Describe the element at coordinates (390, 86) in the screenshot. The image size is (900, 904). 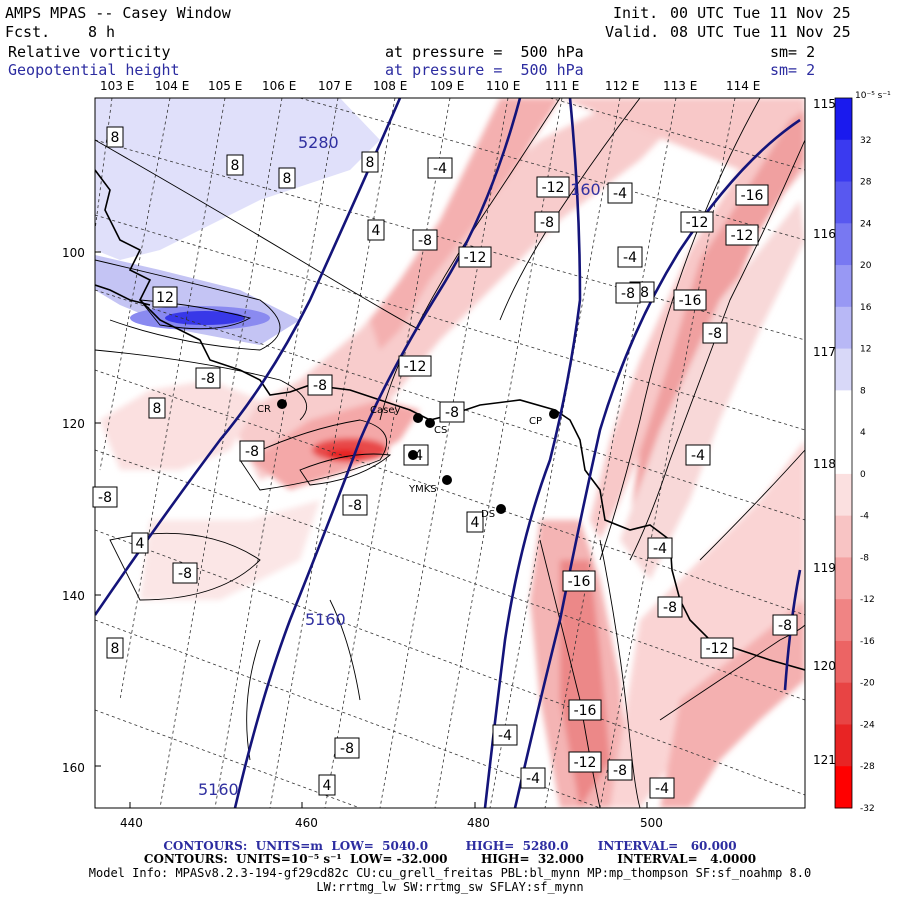
I see `top-lon-label: 108 E` at that location.